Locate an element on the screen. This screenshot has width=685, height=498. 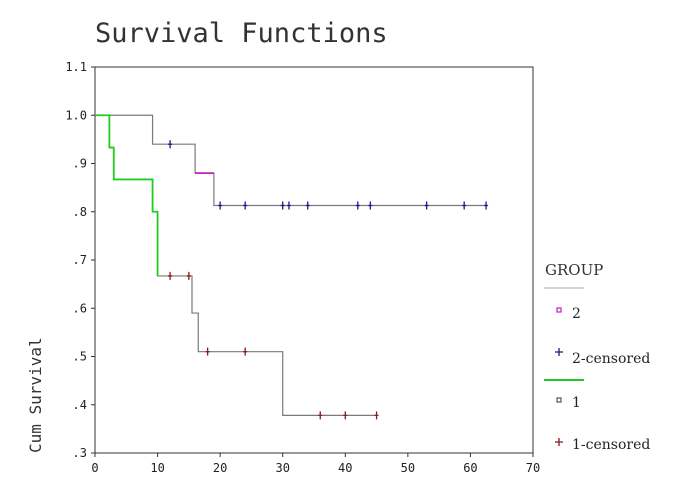
y-tick-label: 1.0 is located at coordinates (76, 115).